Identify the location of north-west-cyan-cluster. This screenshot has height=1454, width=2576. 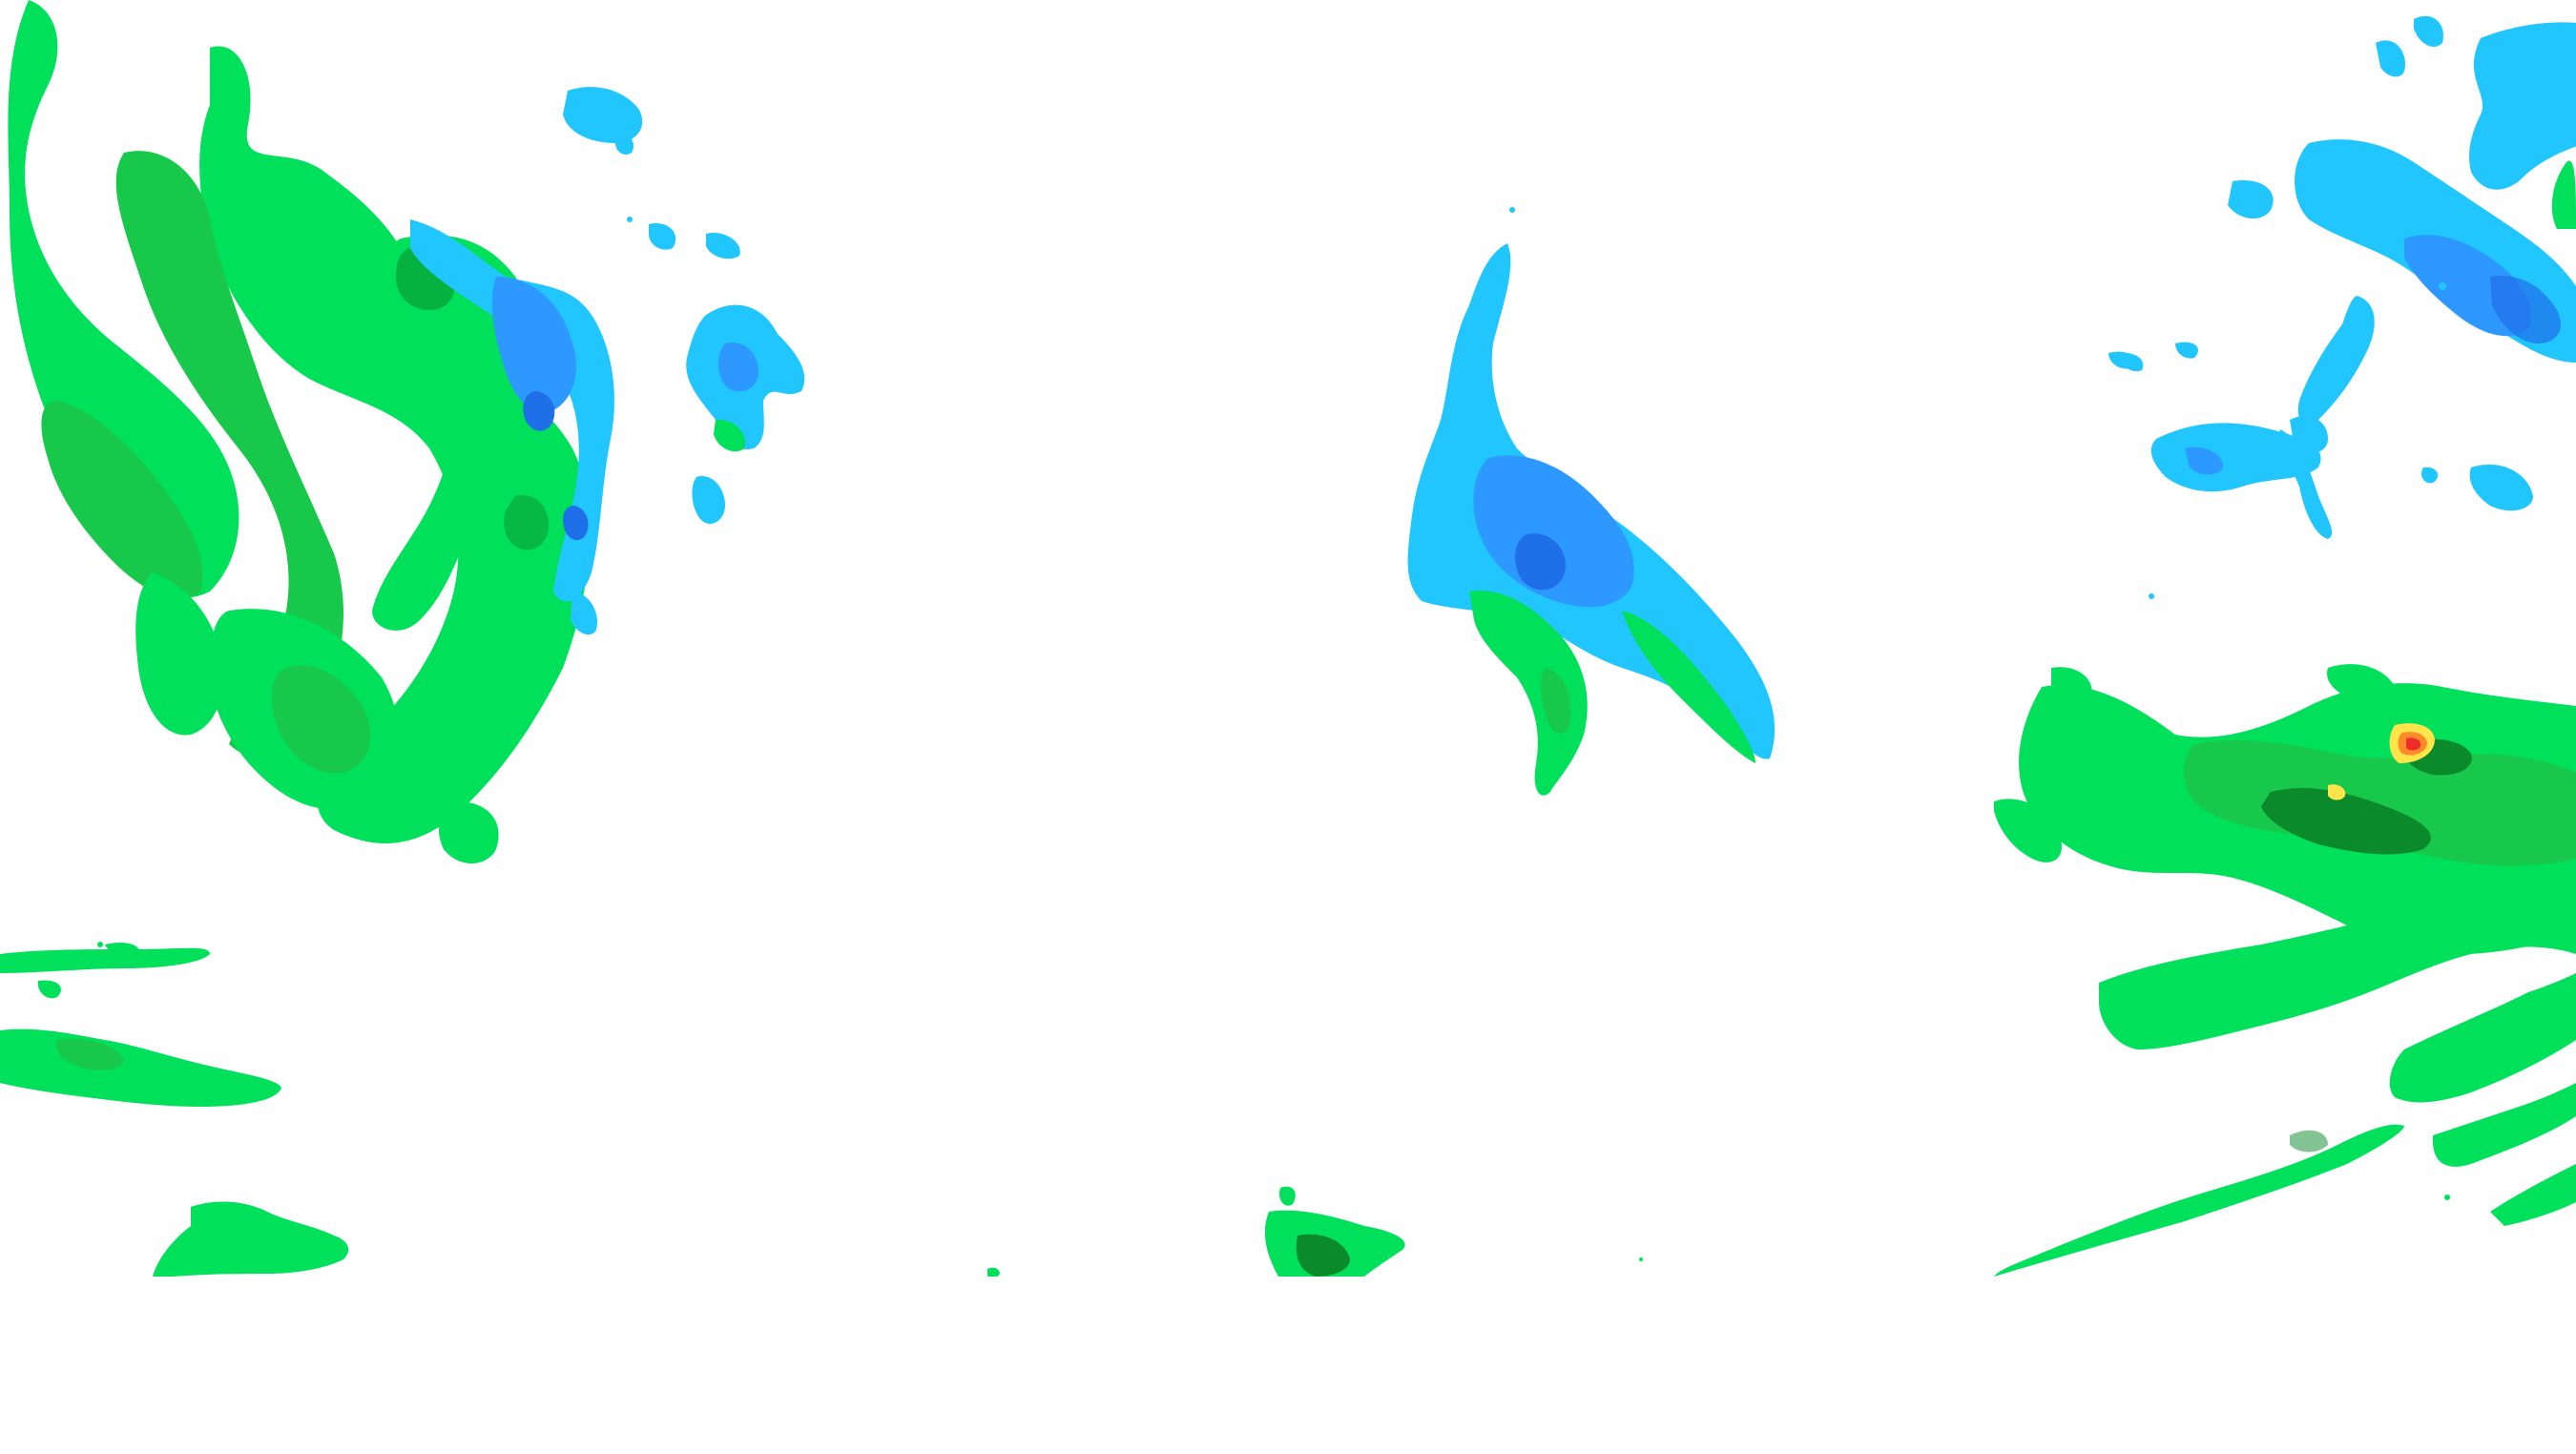
(684, 306).